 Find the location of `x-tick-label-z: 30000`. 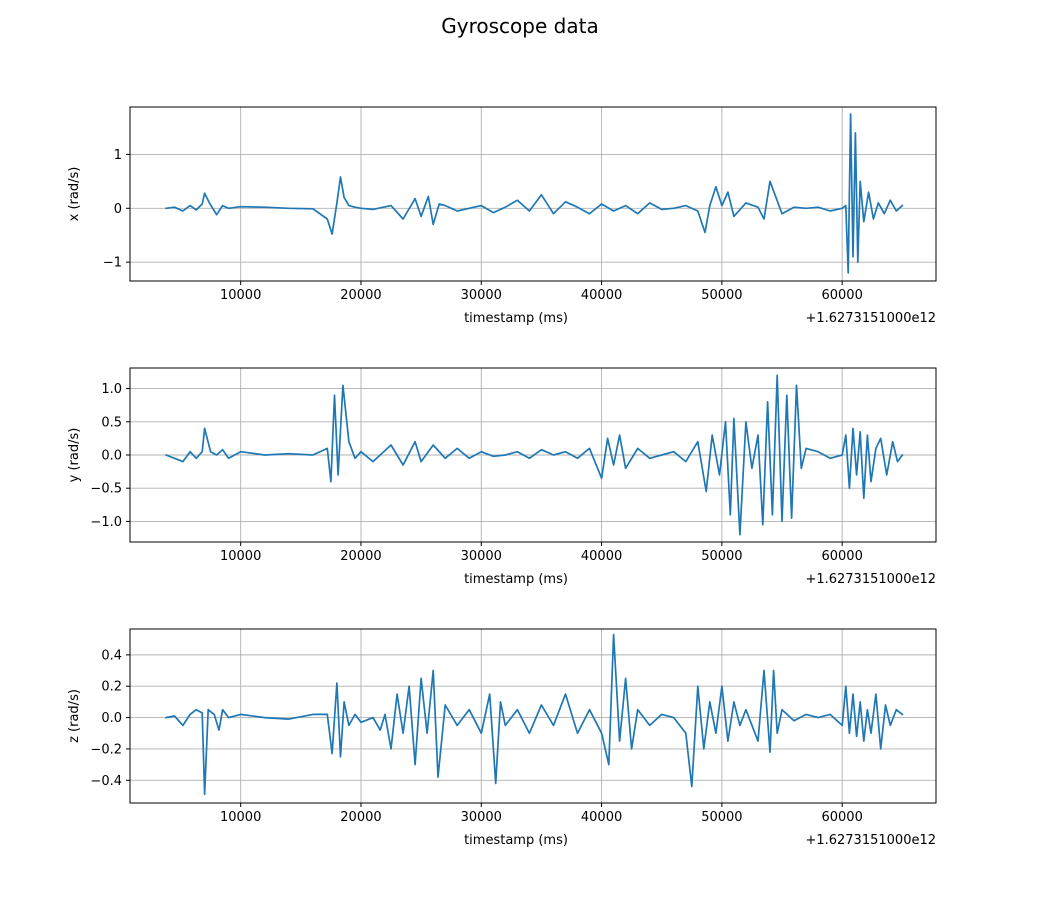

x-tick-label-z: 30000 is located at coordinates (481, 817).